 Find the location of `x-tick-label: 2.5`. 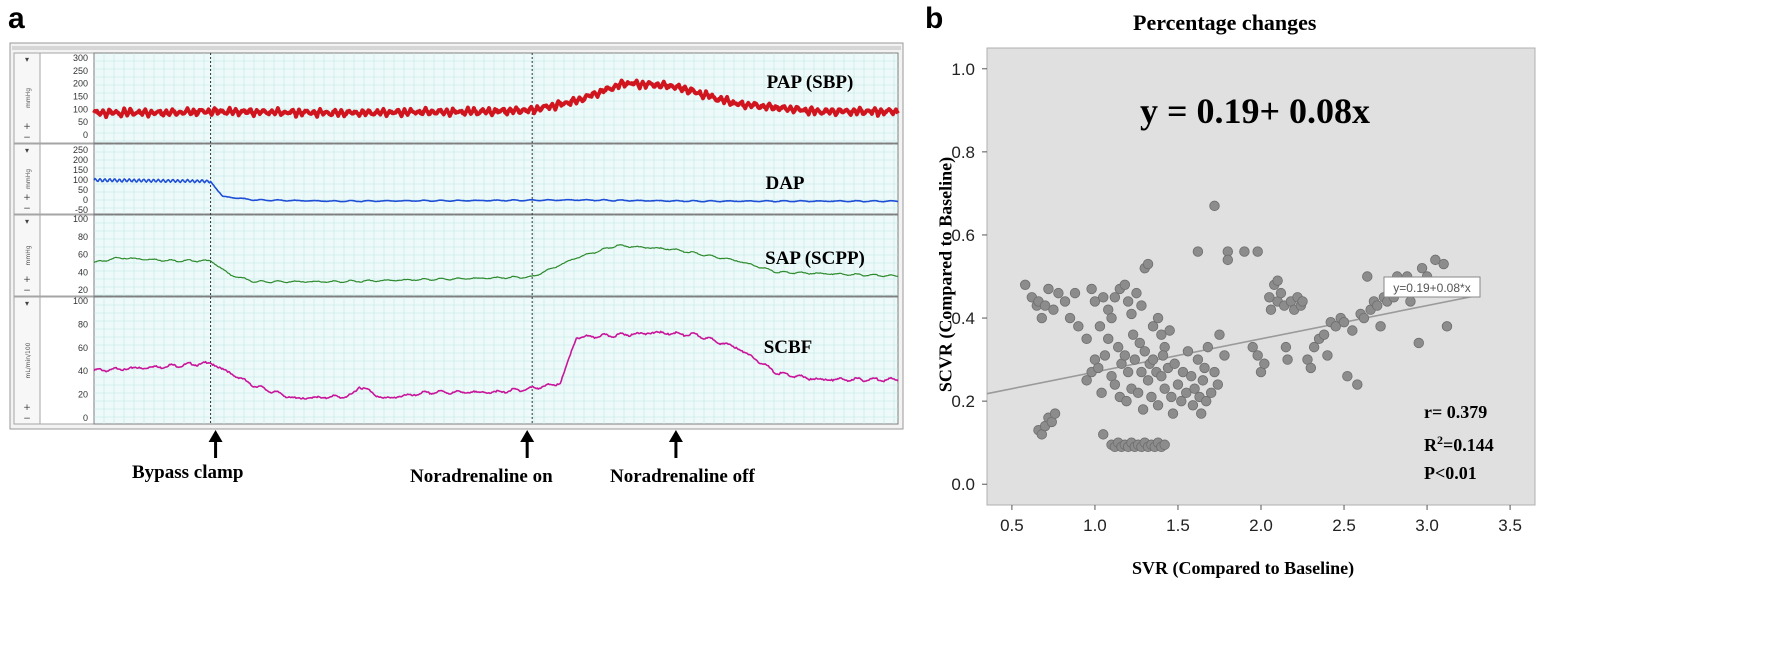

x-tick-label: 2.5 is located at coordinates (1344, 525).